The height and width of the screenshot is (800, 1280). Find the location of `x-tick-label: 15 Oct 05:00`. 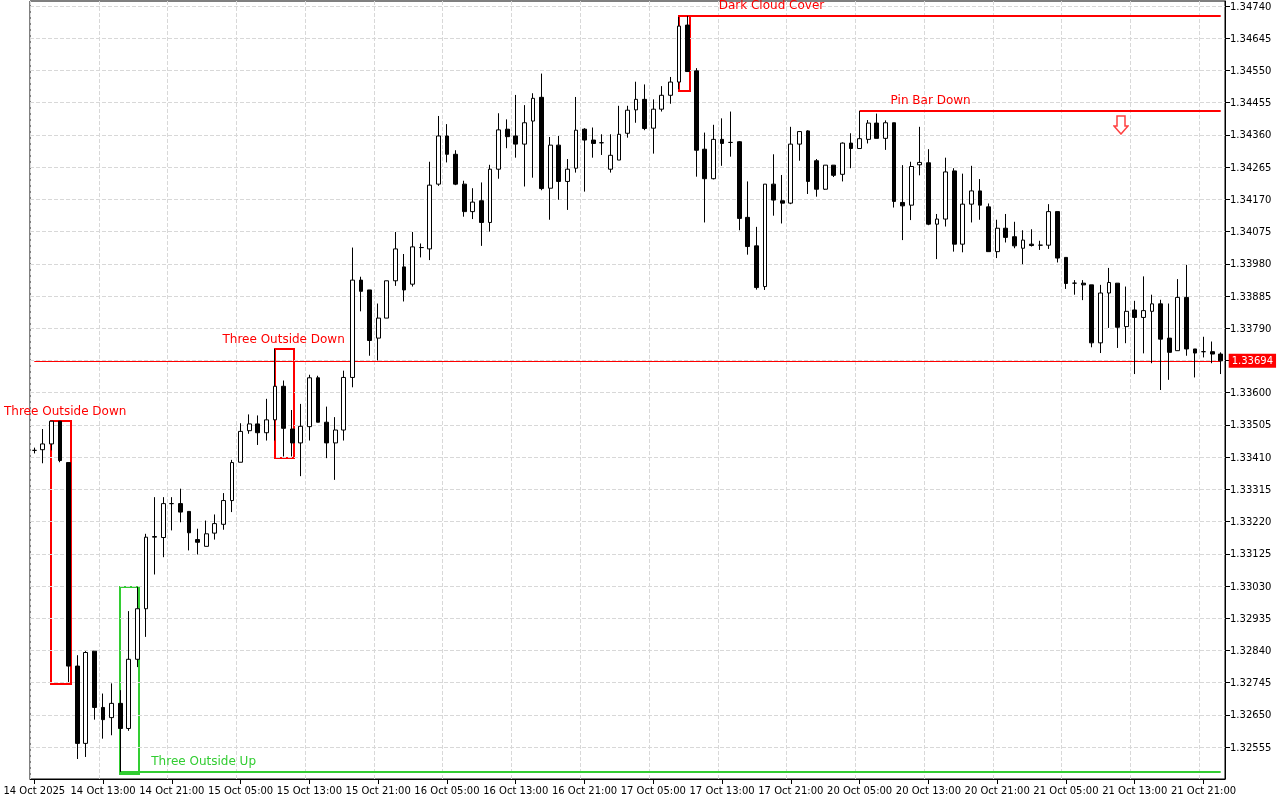

x-tick-label: 15 Oct 05:00 is located at coordinates (241, 790).